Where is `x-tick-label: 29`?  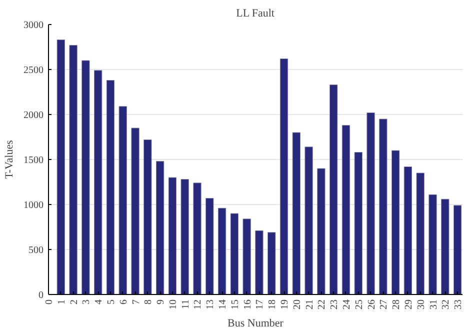 x-tick-label: 29 is located at coordinates (408, 305).